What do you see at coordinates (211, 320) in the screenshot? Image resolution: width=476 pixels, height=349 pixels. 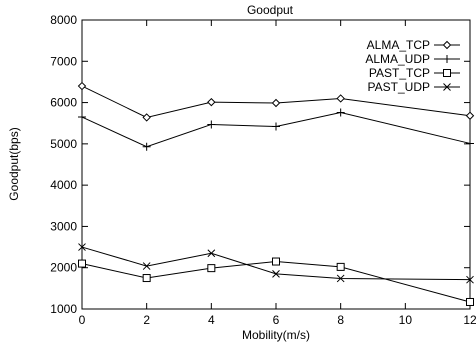 I see `x-tick-label: 4` at bounding box center [211, 320].